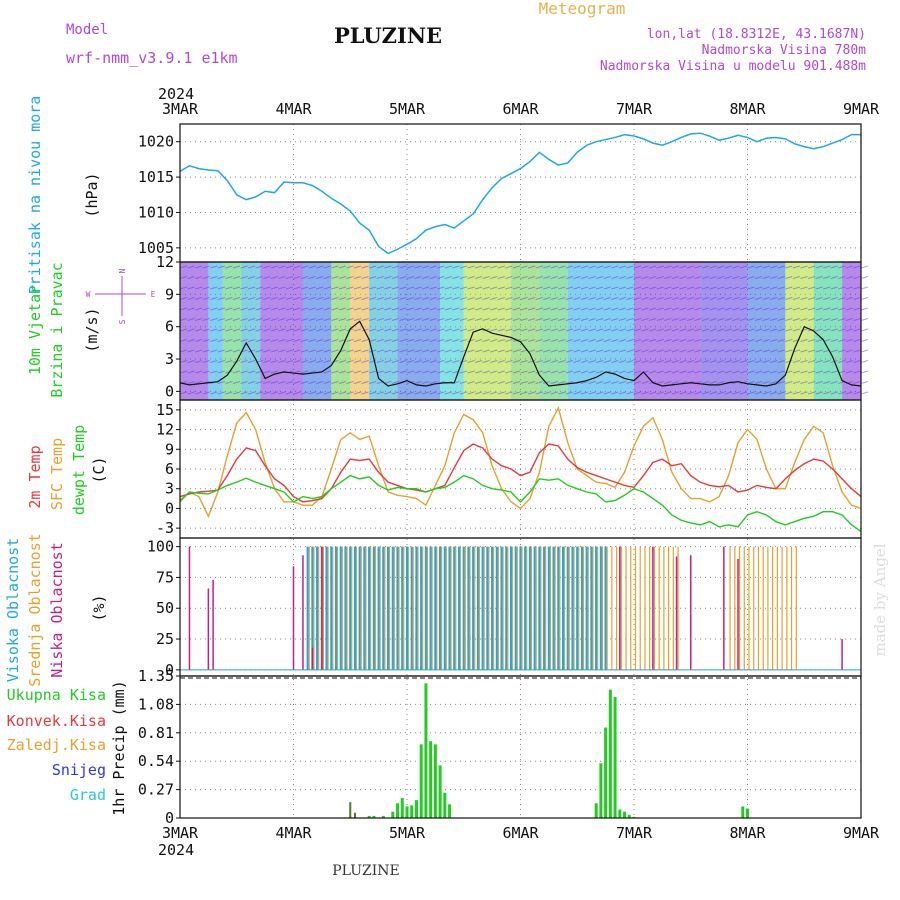 This screenshot has width=900, height=900. What do you see at coordinates (861, 833) in the screenshot?
I see `bottom-date-label: 9MAR` at bounding box center [861, 833].